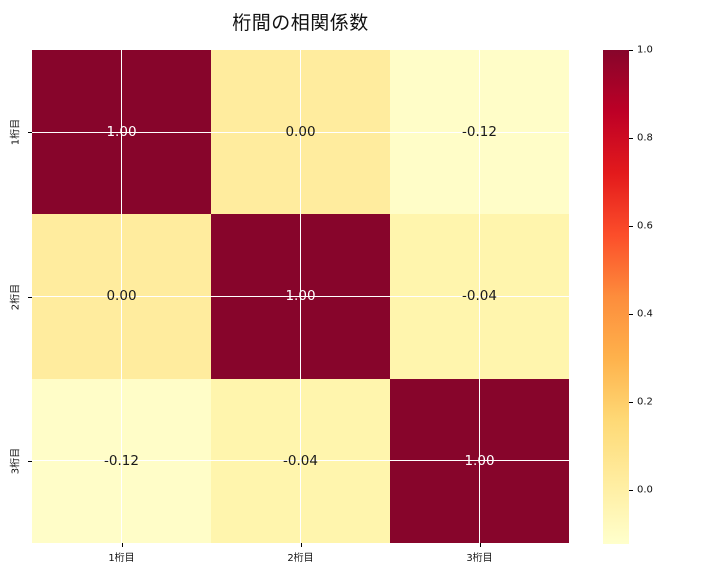 The width and height of the screenshot is (720, 576). I want to click on colorbar-tick-label: 0.6, so click(645, 226).